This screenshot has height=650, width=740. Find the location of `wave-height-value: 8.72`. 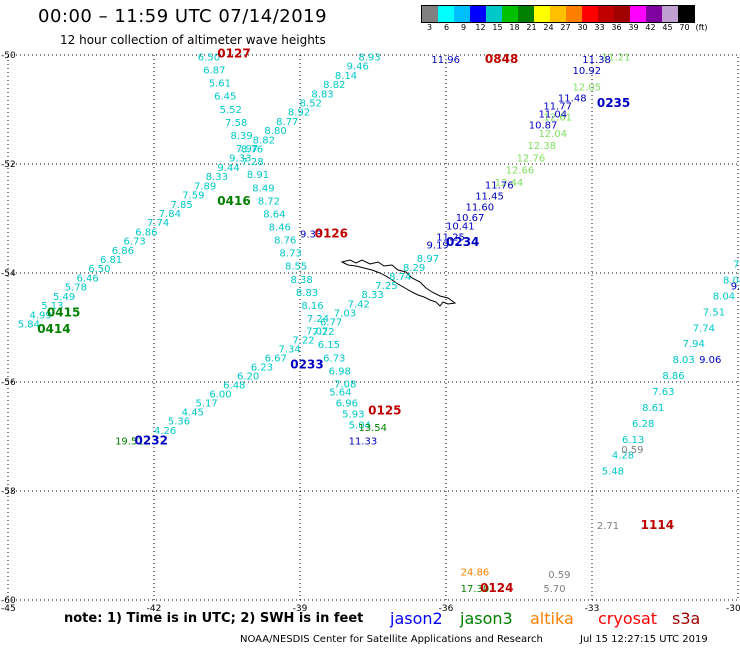

wave-height-value: 8.72 is located at coordinates (269, 201).